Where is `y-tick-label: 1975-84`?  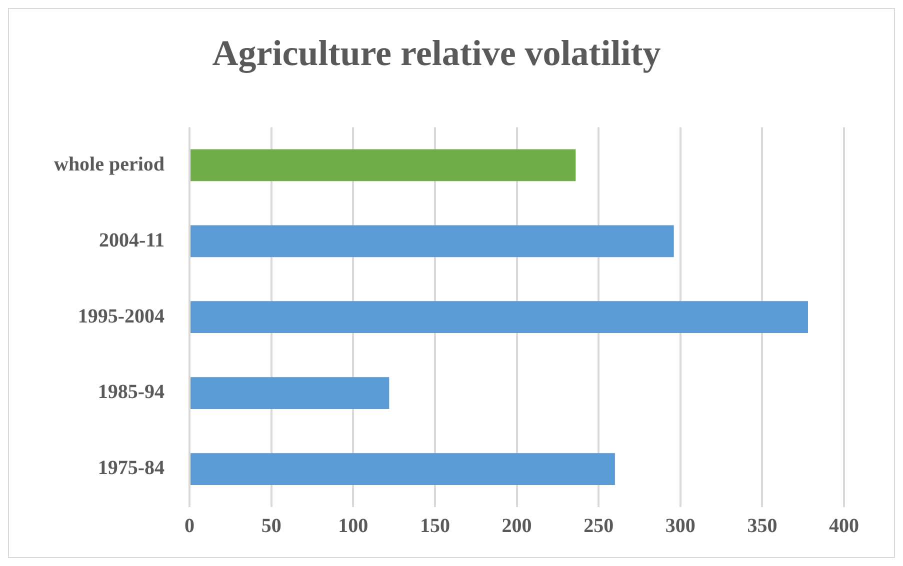
y-tick-label: 1975-84 is located at coordinates (131, 468).